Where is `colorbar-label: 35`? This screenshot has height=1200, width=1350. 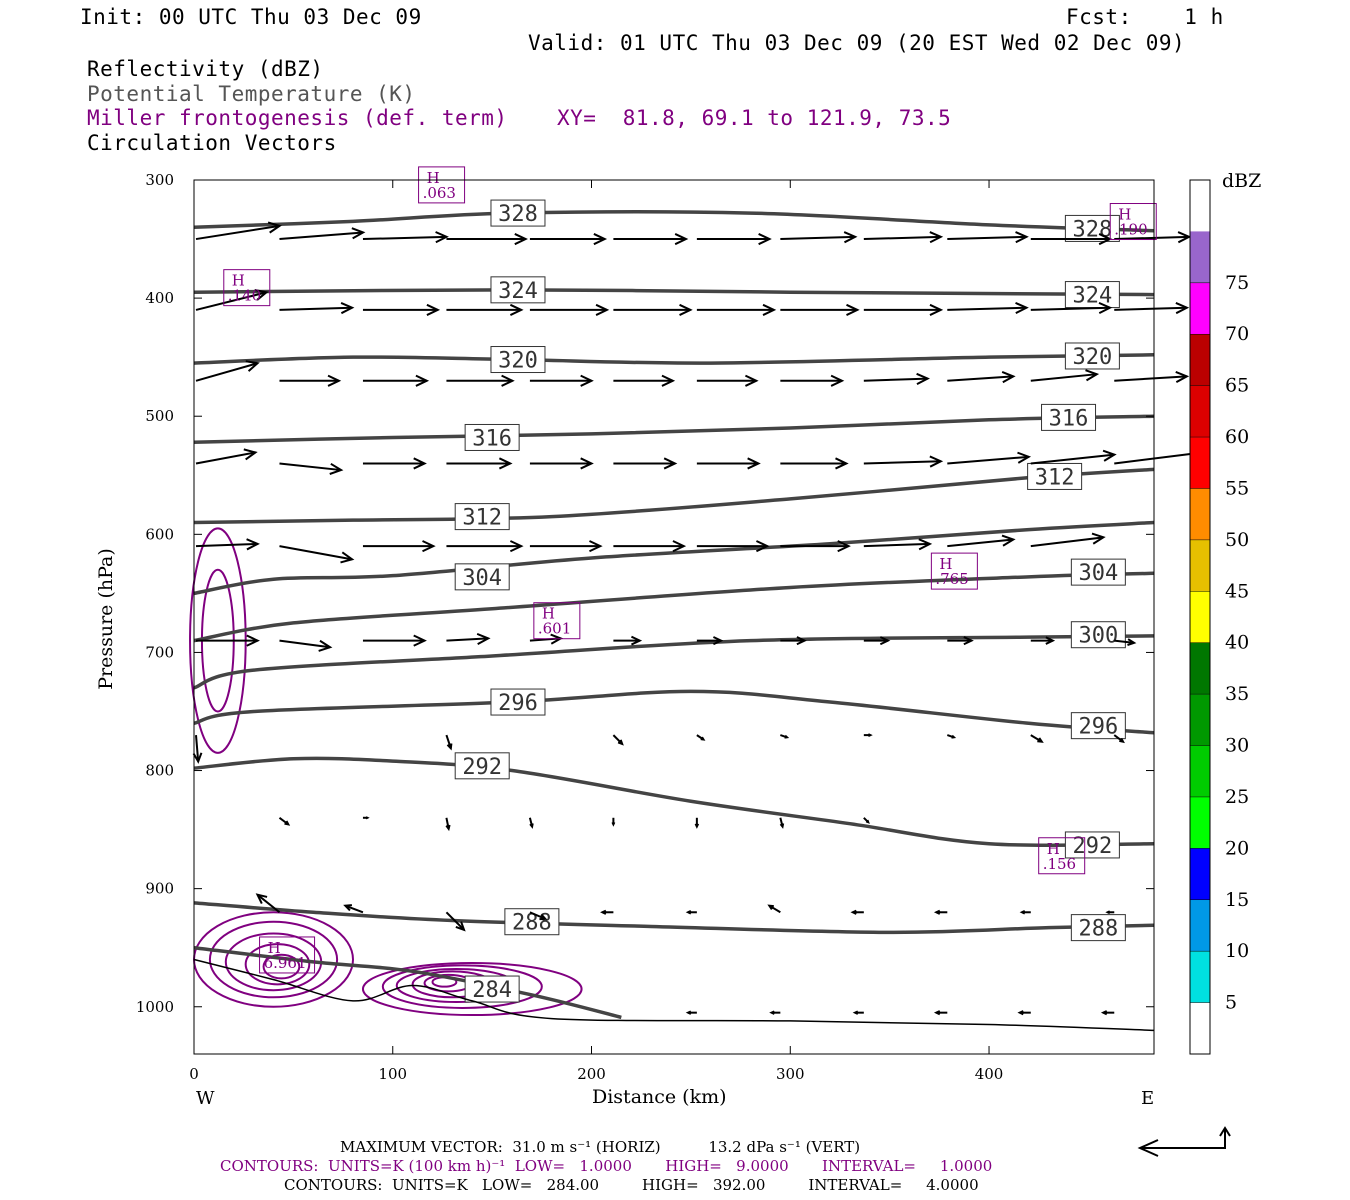 colorbar-label: 35 is located at coordinates (1237, 694).